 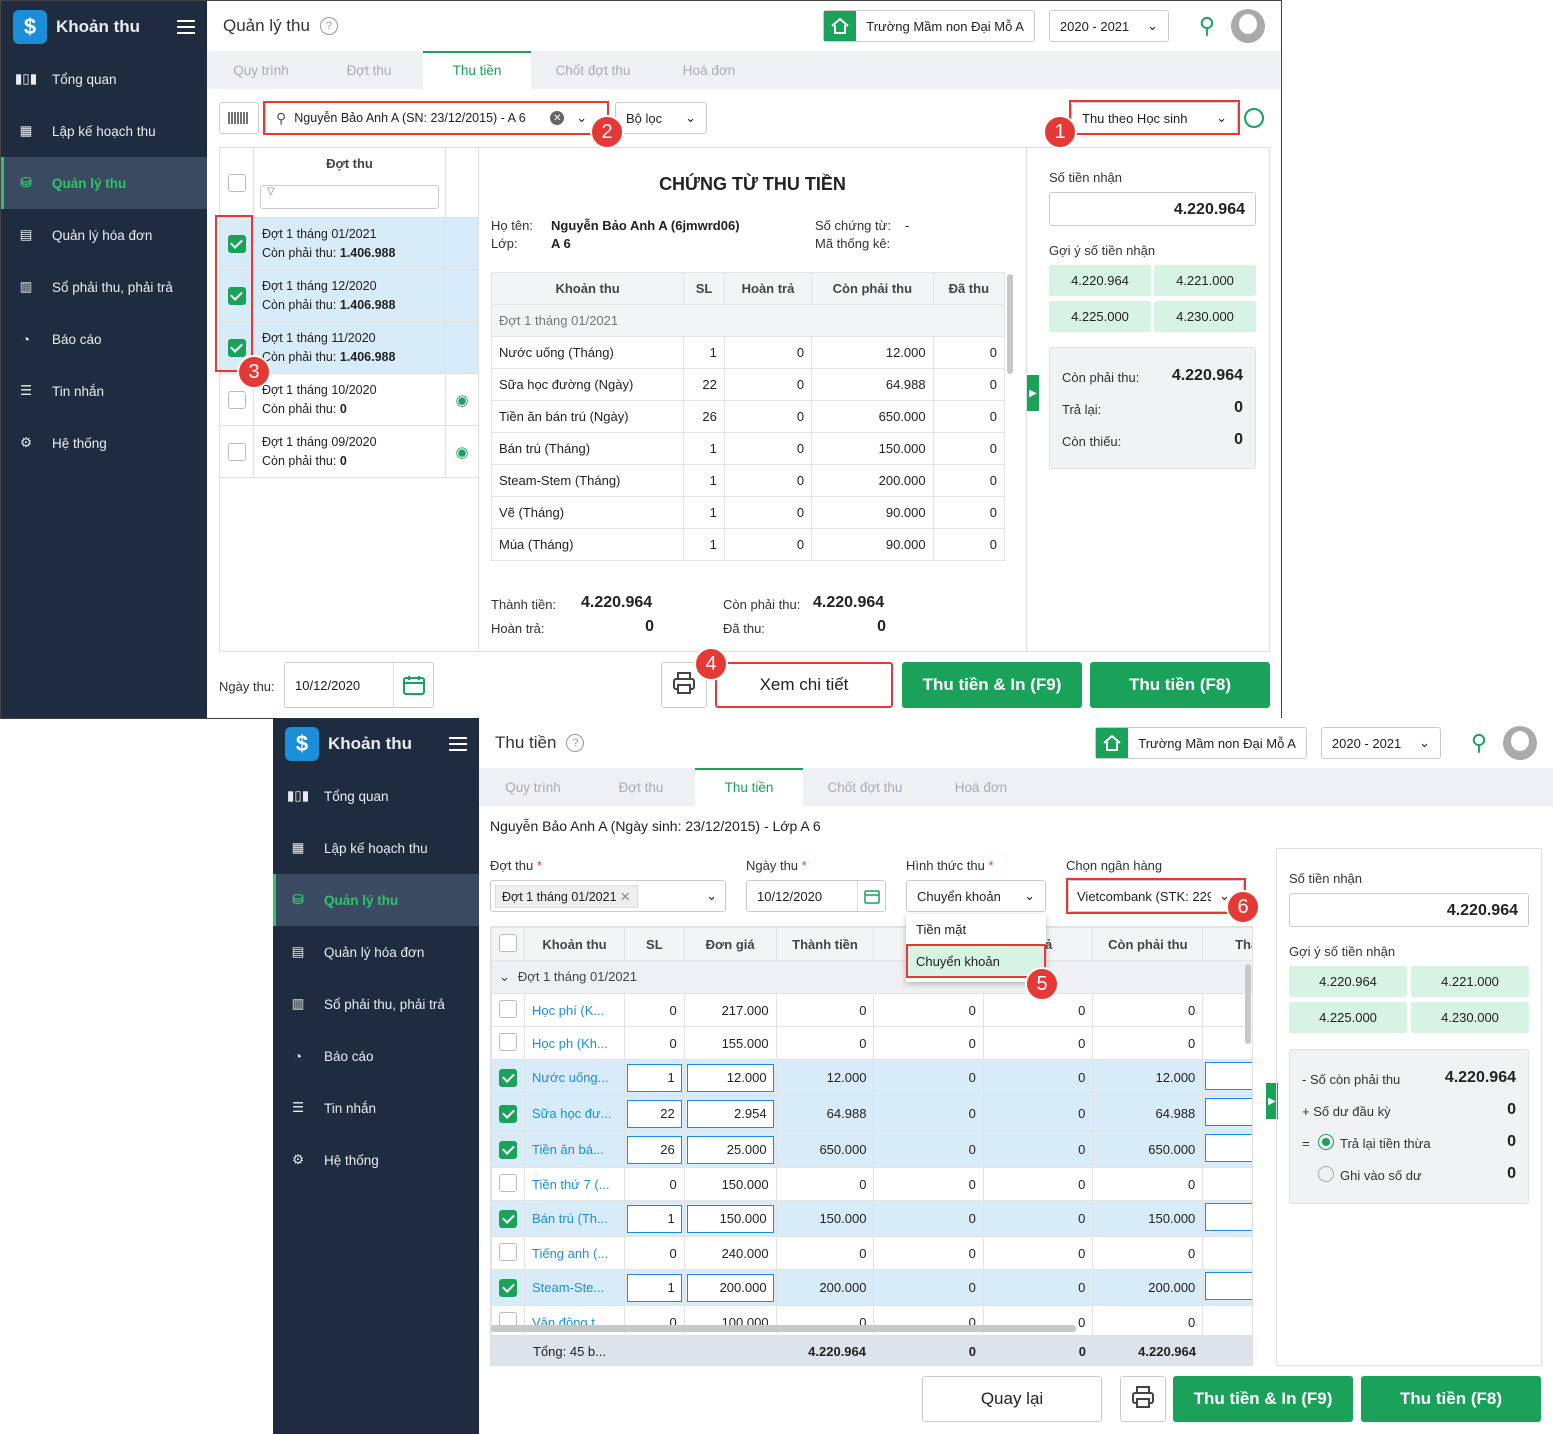 I want to click on sl-input: 26, so click(x=654, y=1149).